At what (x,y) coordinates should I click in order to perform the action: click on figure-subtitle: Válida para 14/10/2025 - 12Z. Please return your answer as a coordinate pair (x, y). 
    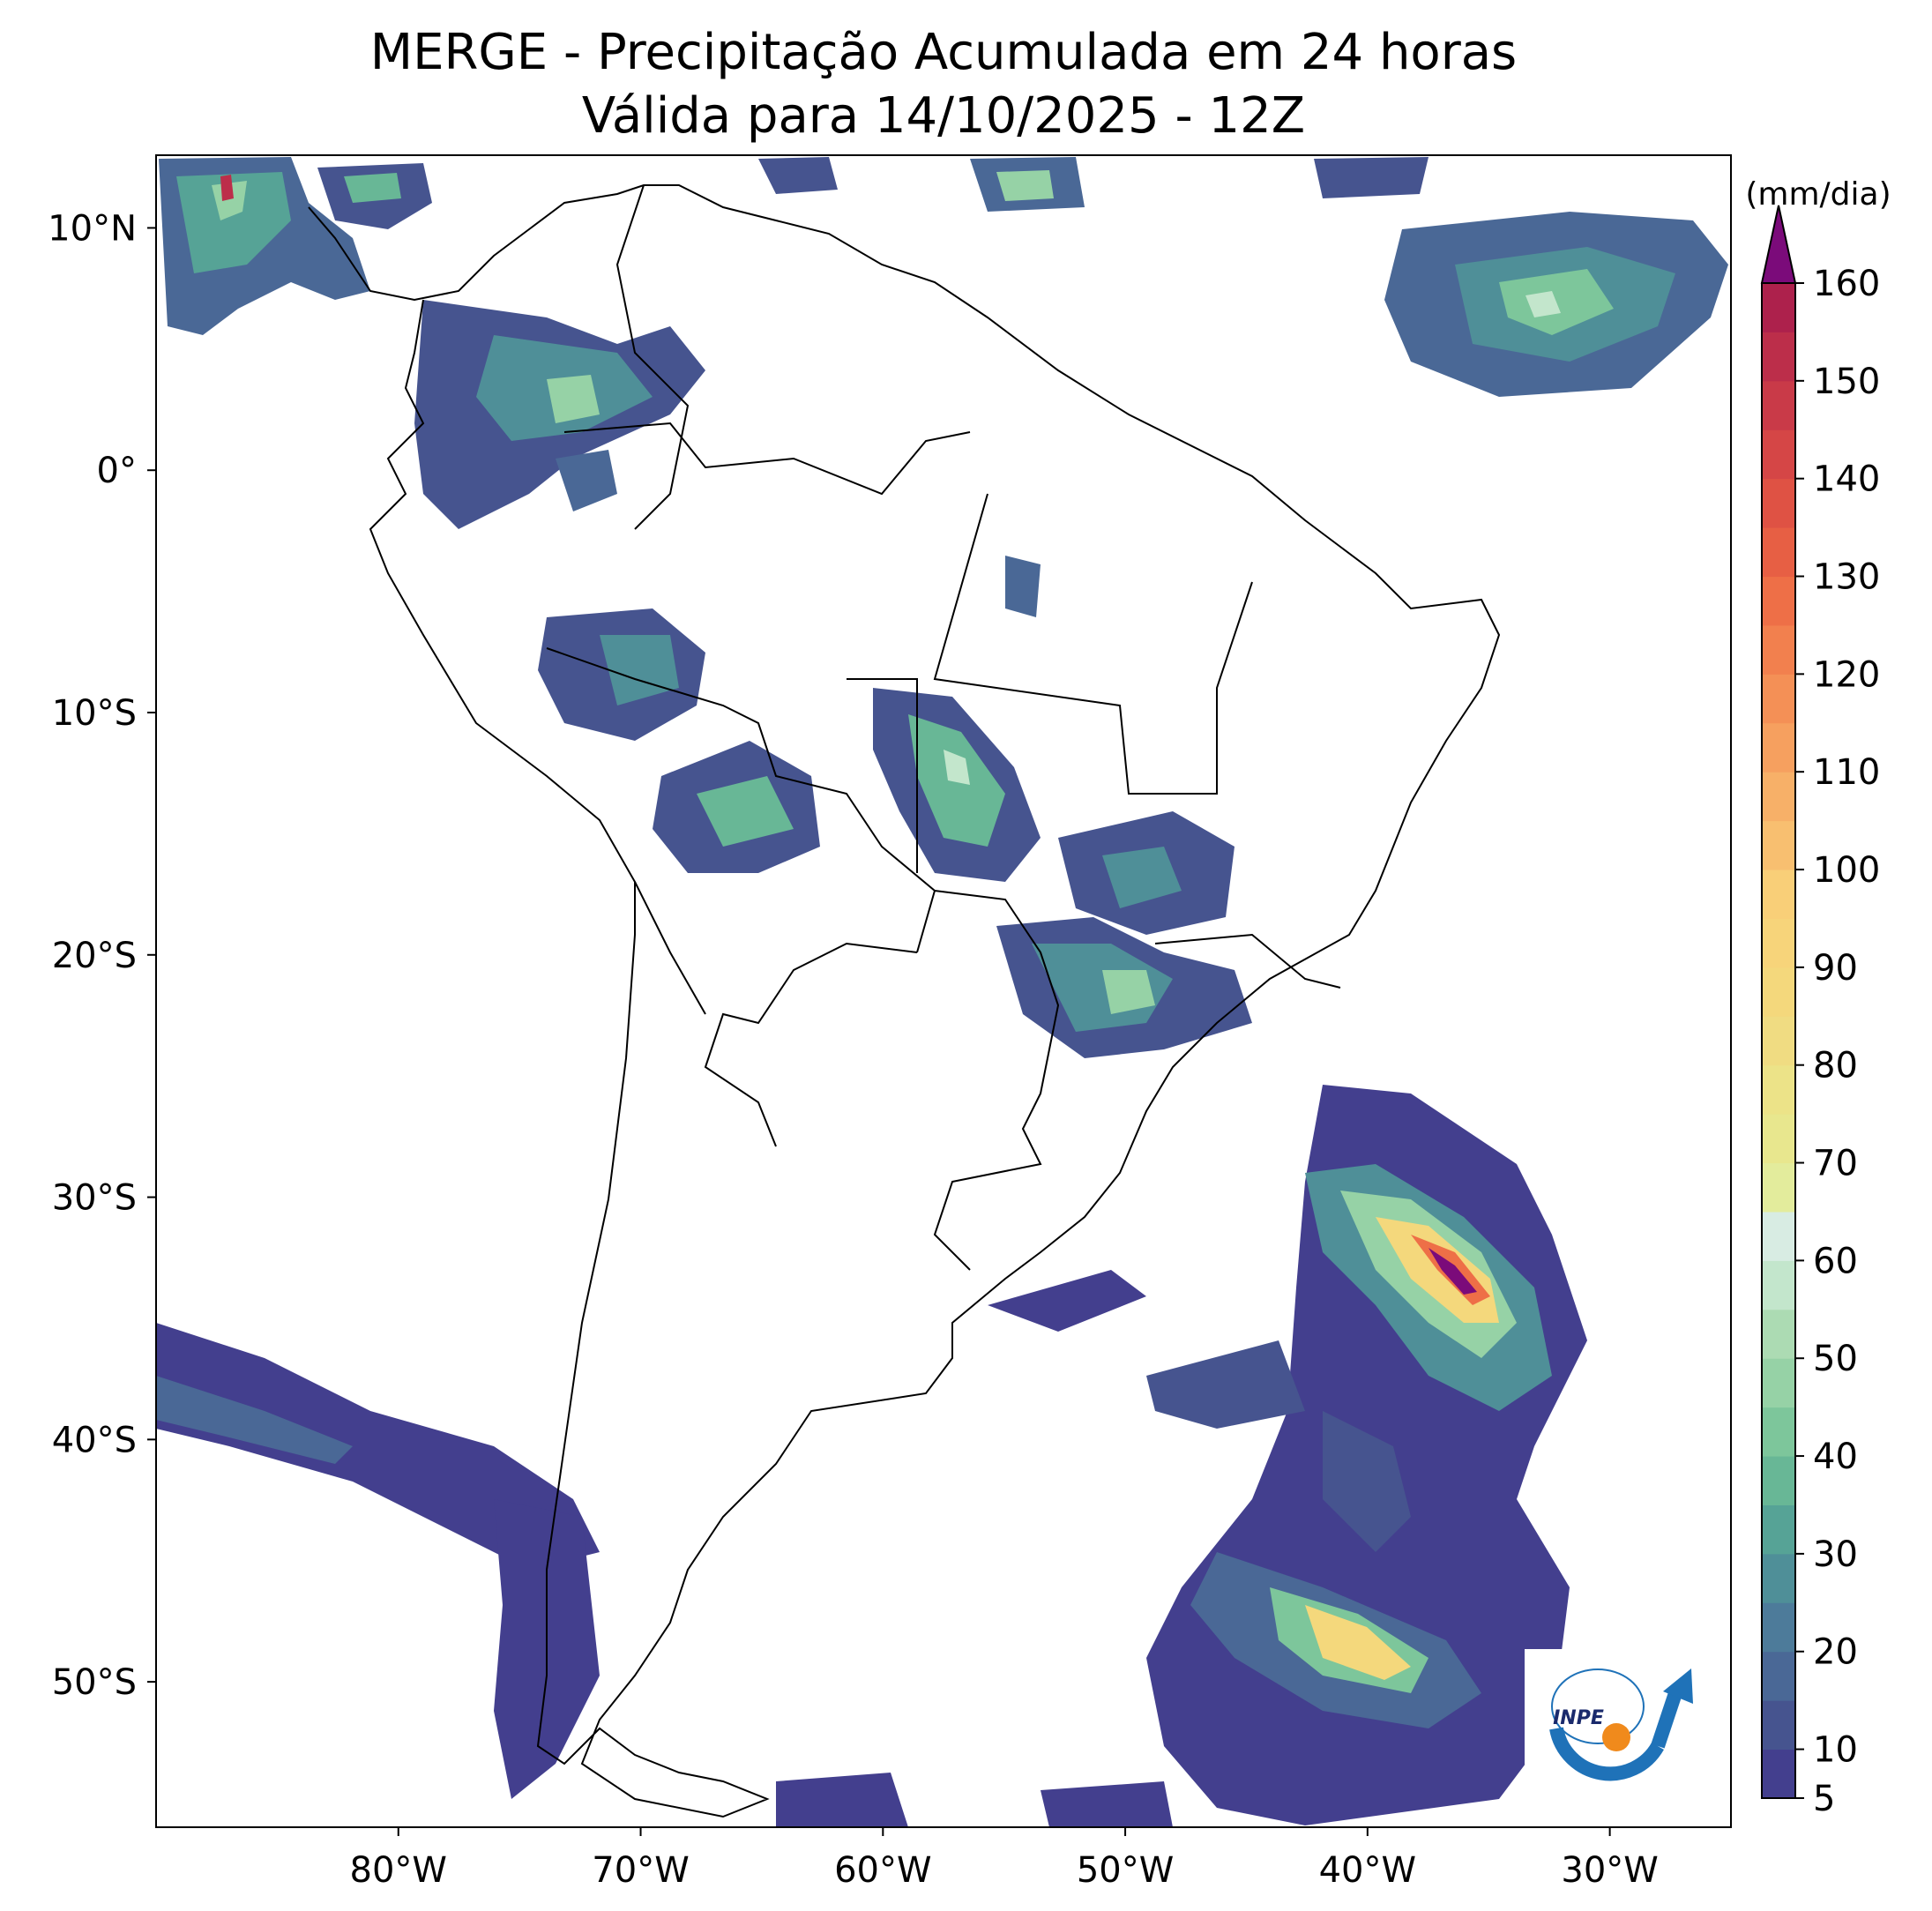
    Looking at the image, I should click on (943, 116).